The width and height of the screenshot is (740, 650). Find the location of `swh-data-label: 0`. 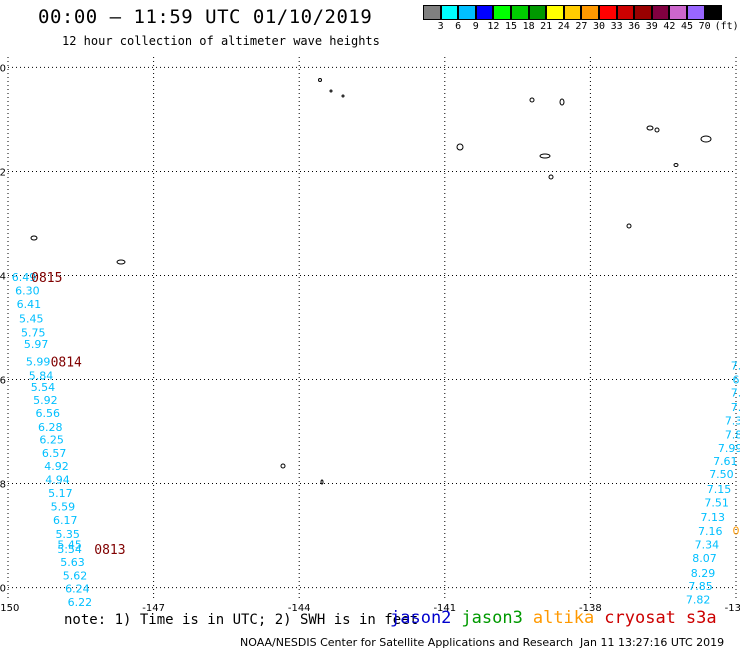

swh-data-label: 0 is located at coordinates (736, 530).